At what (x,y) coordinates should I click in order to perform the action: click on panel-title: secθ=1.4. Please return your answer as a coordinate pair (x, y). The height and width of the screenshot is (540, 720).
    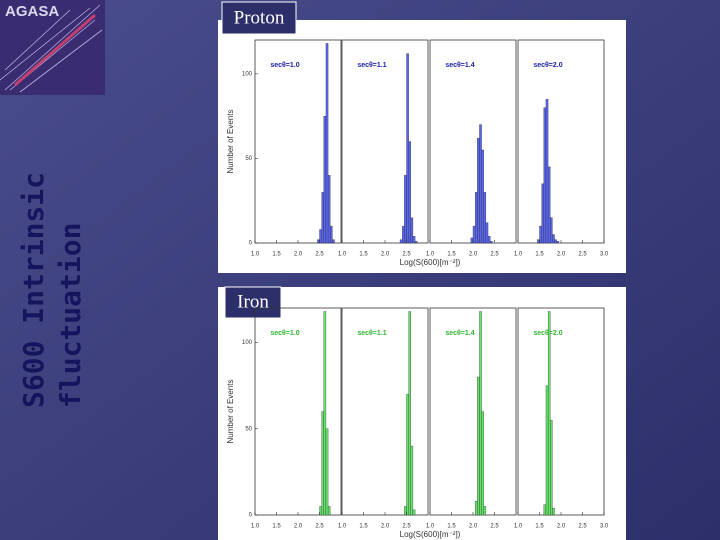
    Looking at the image, I should click on (459, 333).